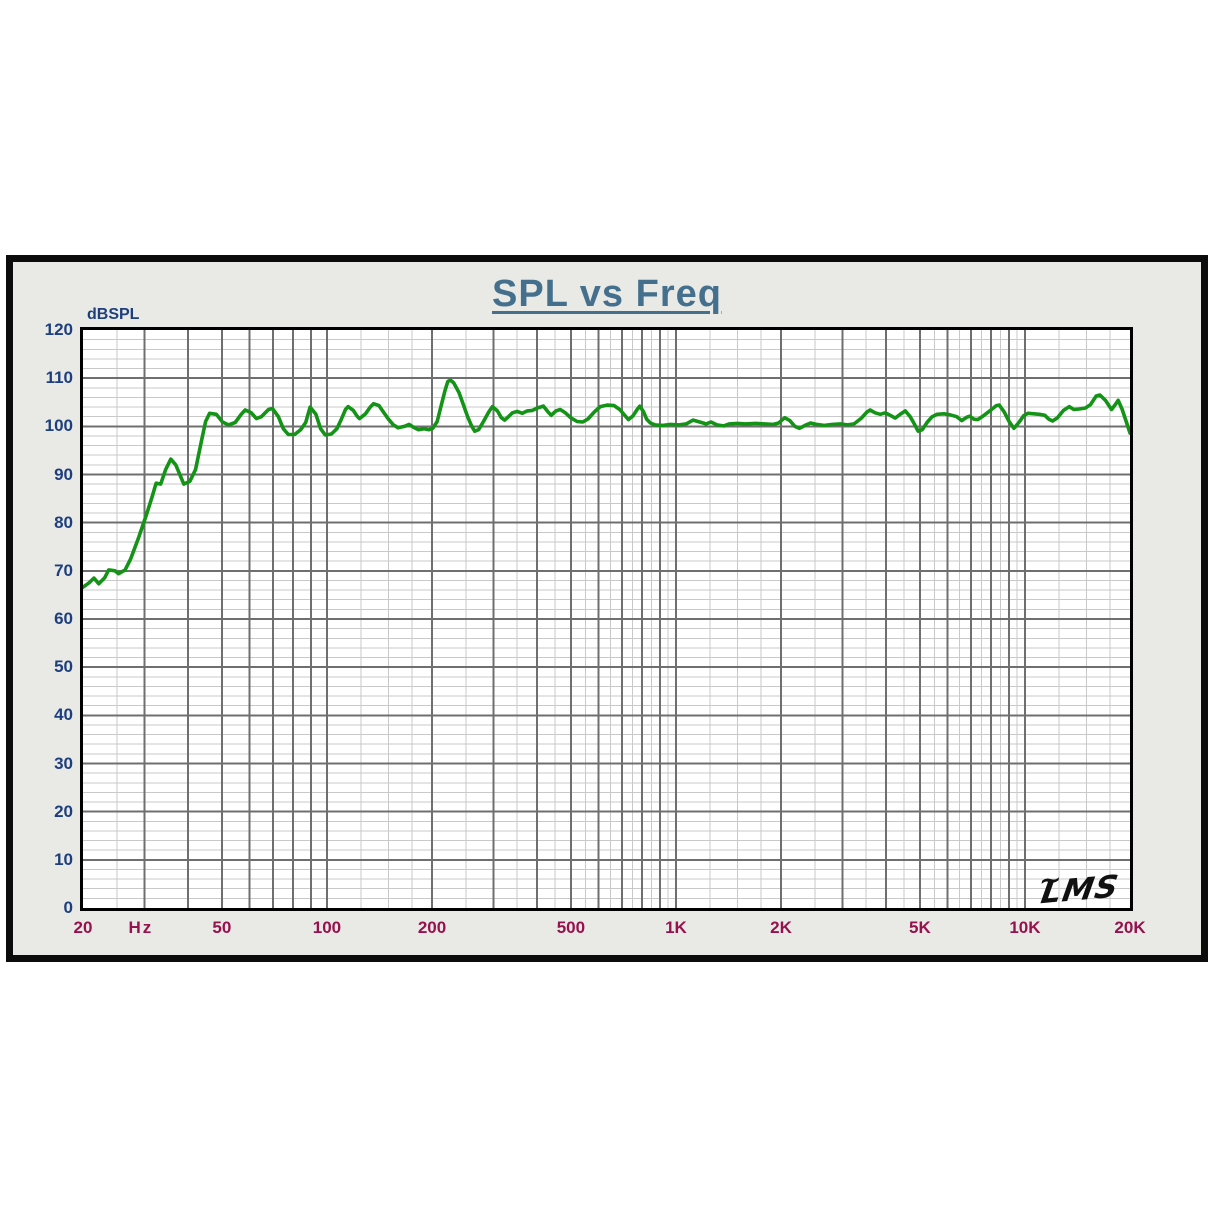 This screenshot has height=1214, width=1214. What do you see at coordinates (83, 927) in the screenshot?
I see `x-tick-20: 20` at bounding box center [83, 927].